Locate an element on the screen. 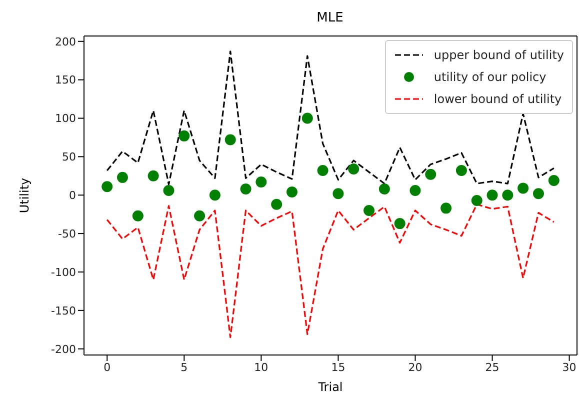  x-axis-title: Trial is located at coordinates (330, 387).